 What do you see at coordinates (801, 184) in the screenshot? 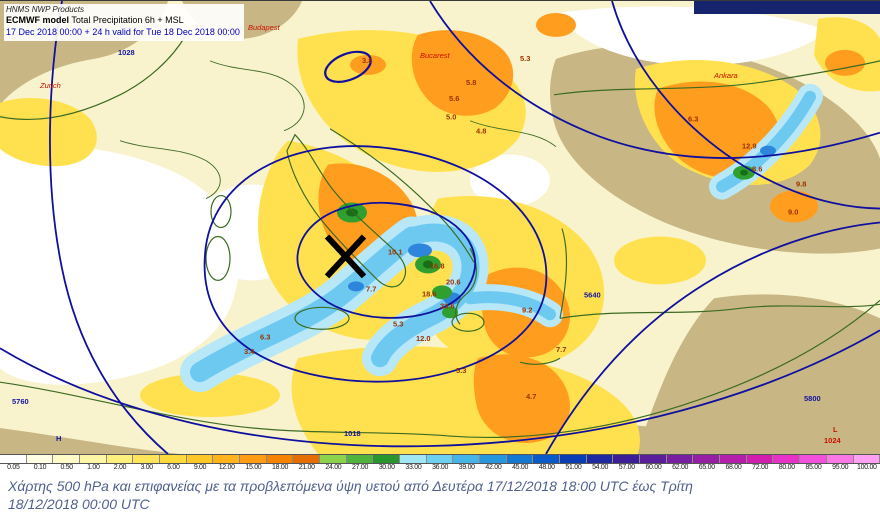
I see `map-label-num: 9.8` at bounding box center [801, 184].